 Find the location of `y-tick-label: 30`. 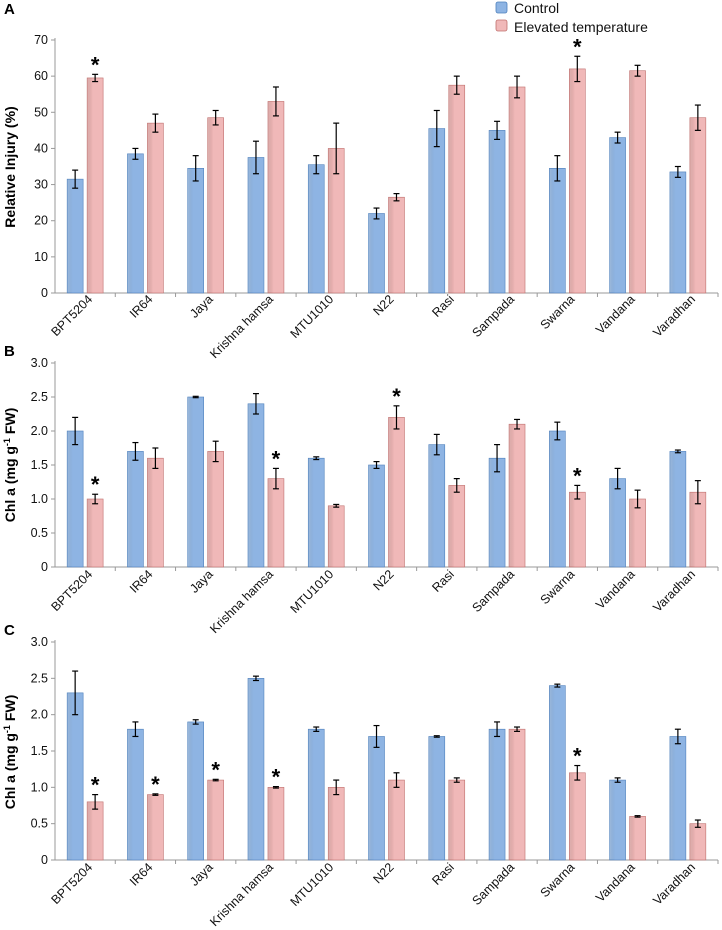

y-tick-label: 30 is located at coordinates (41, 185).